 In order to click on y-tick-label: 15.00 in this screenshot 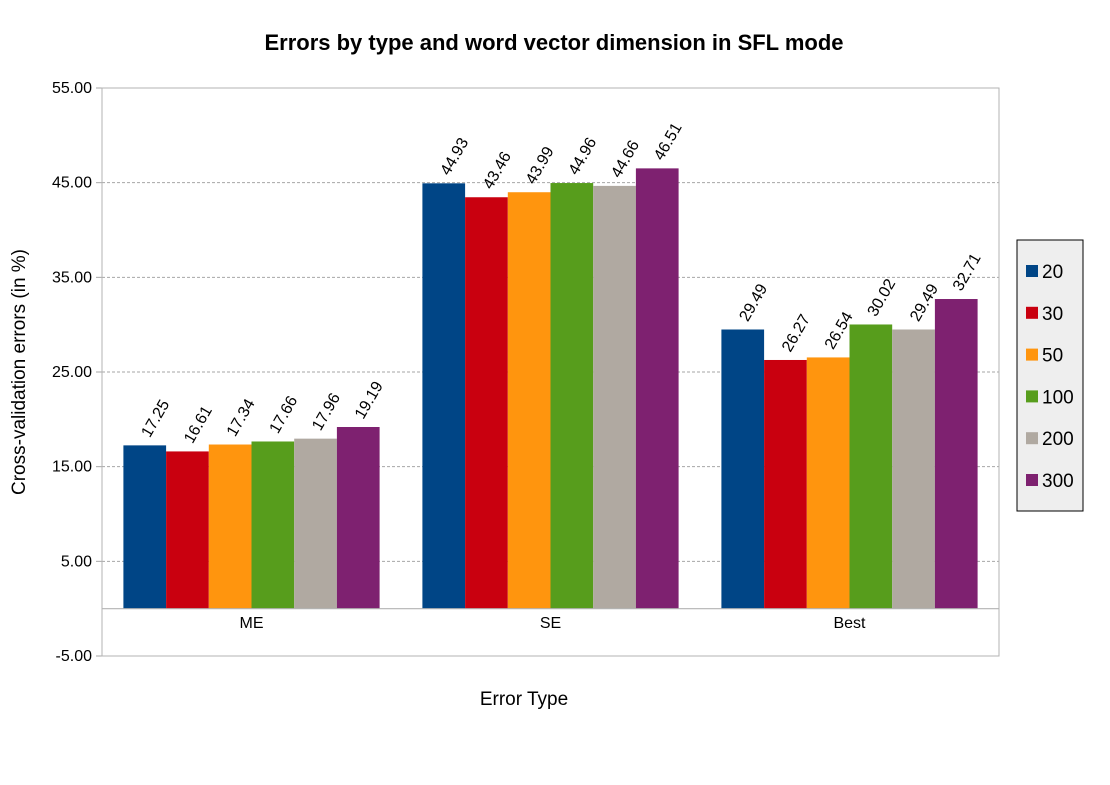, I will do `click(72, 467)`.